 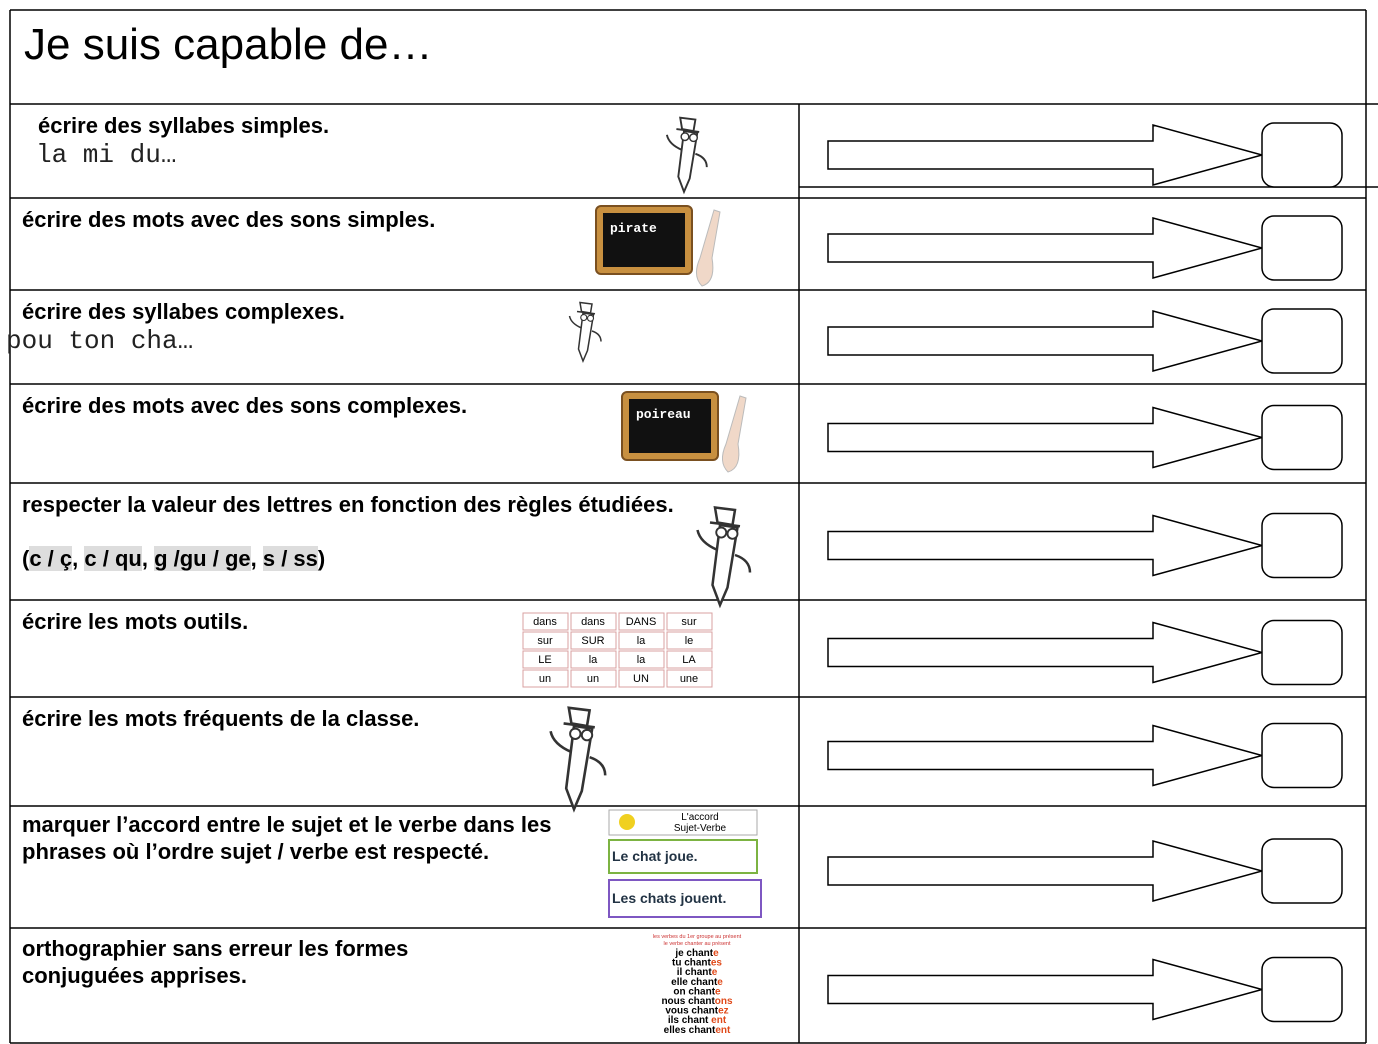 What do you see at coordinates (113, 558) in the screenshot?
I see `rule-example: c / qu` at bounding box center [113, 558].